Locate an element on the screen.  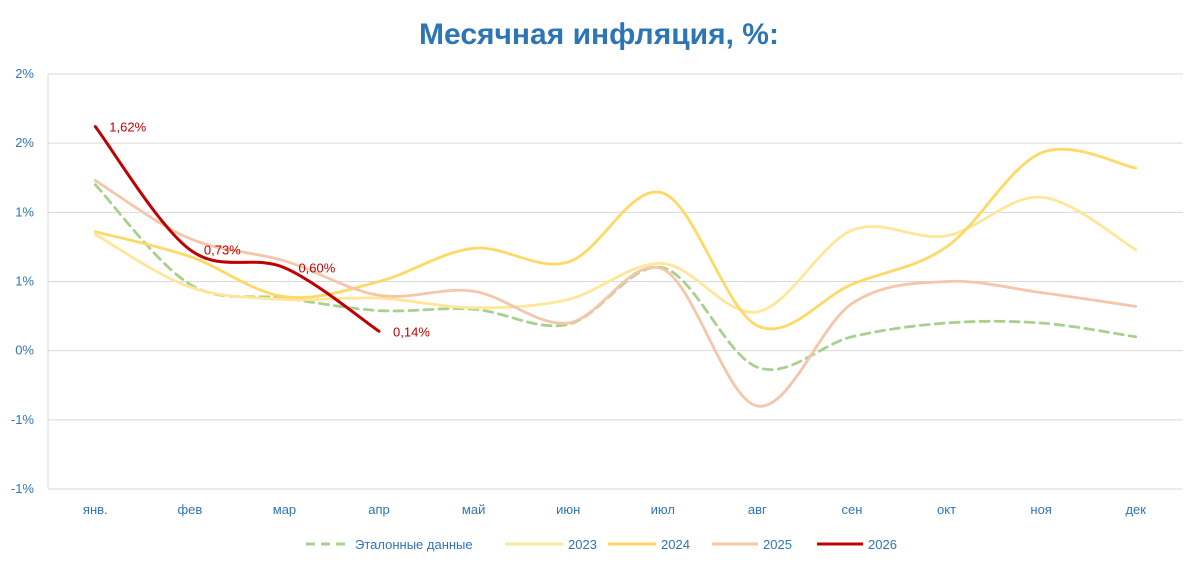
data-label: 0,73% is located at coordinates (222, 250).